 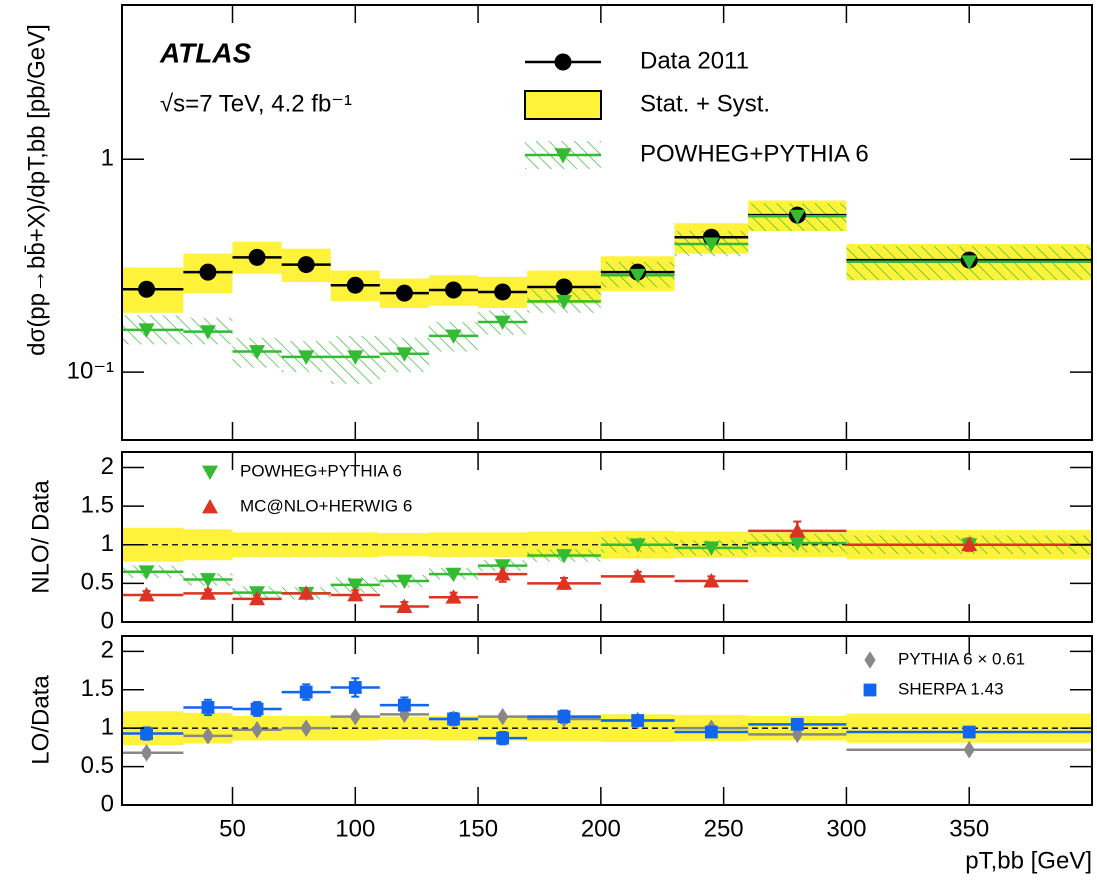 What do you see at coordinates (478, 828) in the screenshot?
I see `x-tick-label: 150` at bounding box center [478, 828].